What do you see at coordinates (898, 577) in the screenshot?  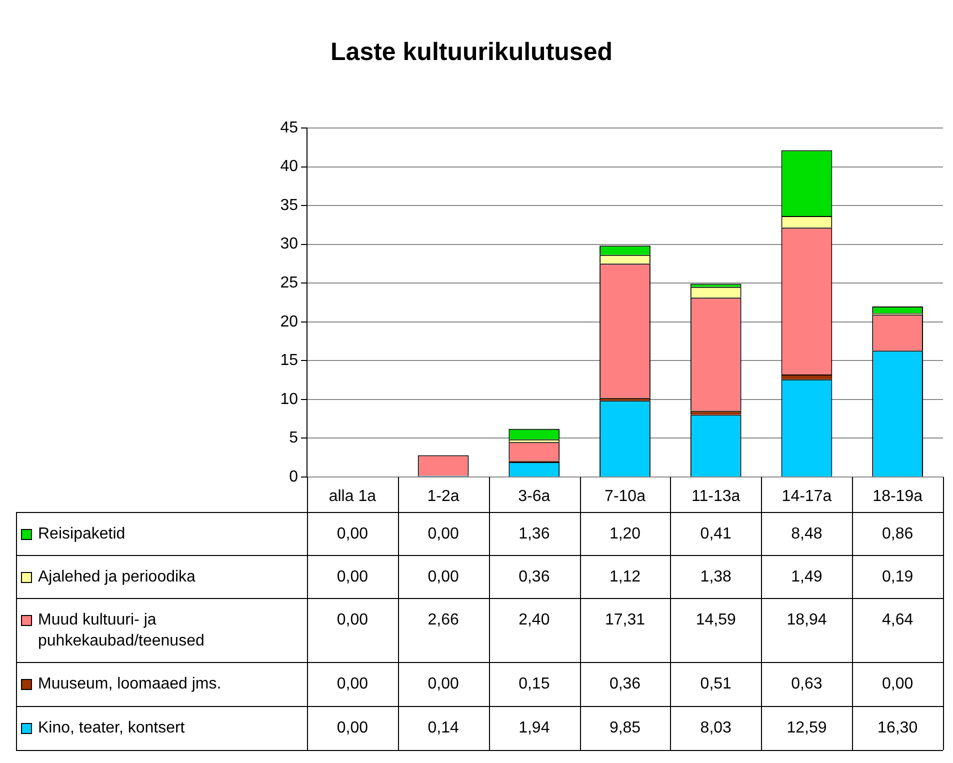 I see `data-label: 0,19` at bounding box center [898, 577].